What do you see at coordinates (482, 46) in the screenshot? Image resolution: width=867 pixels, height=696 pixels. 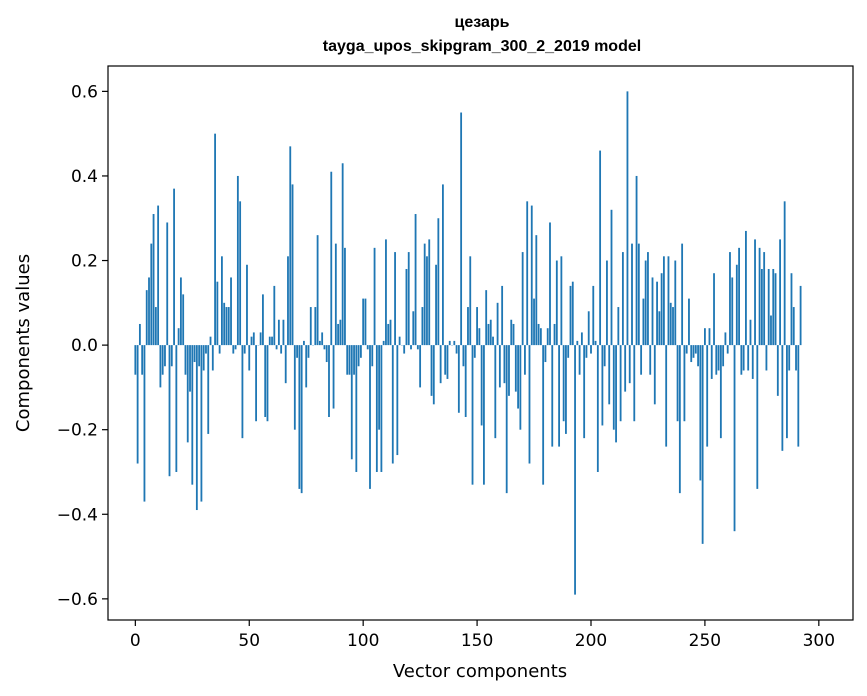 I see `chart-subtitle: tayga_upos_skipgram_300_2_2019 model` at bounding box center [482, 46].